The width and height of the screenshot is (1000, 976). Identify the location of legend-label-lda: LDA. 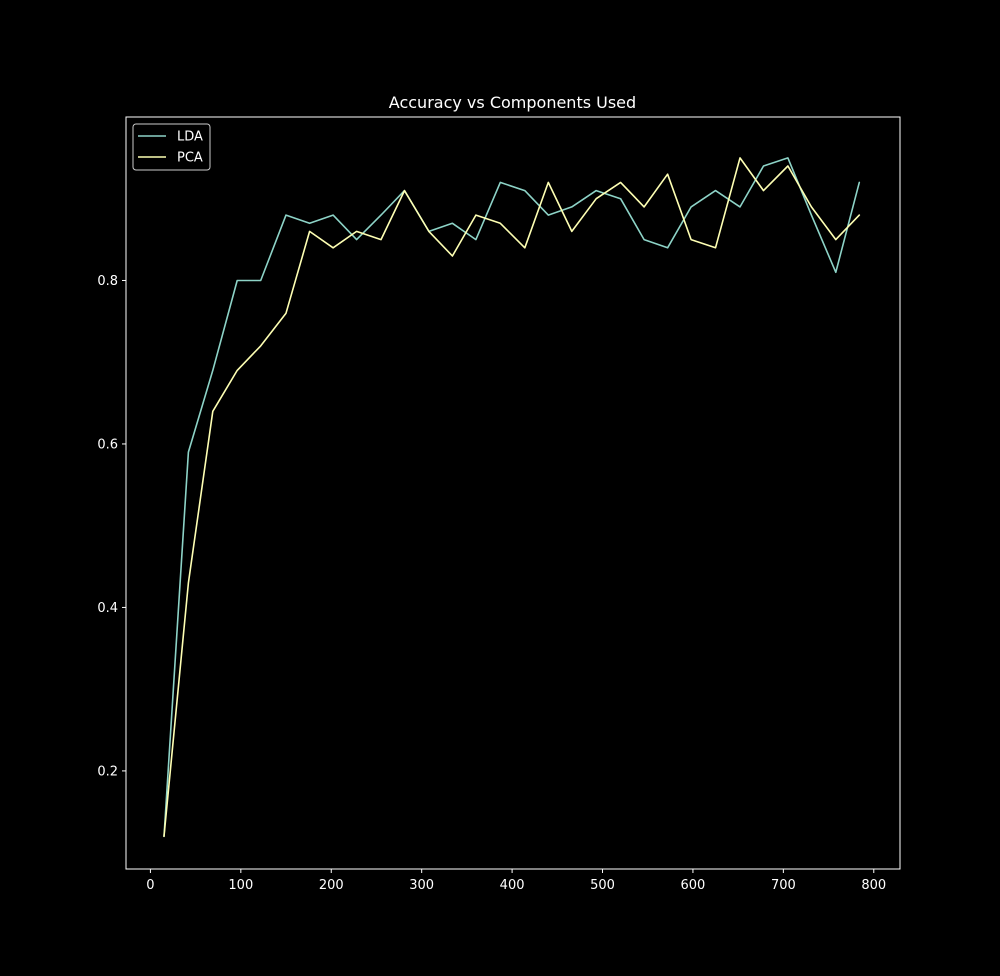
(190, 137).